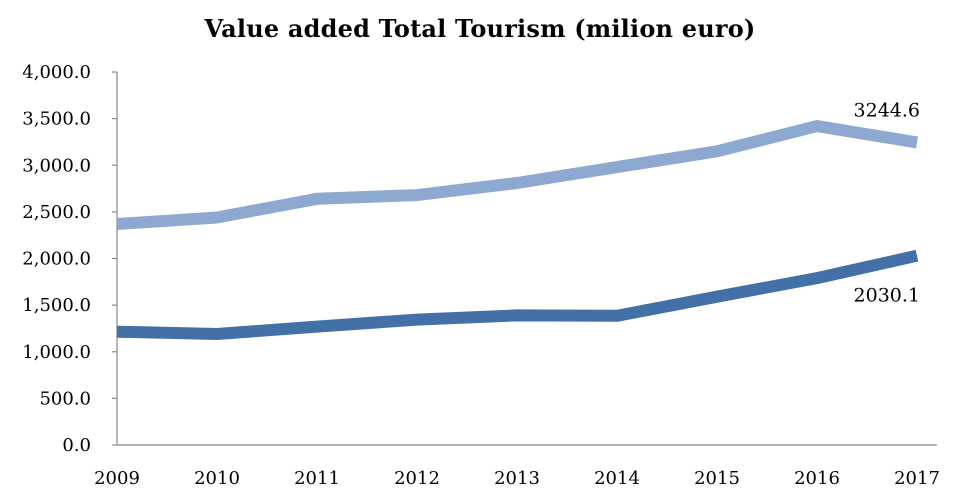 This screenshot has height=490, width=960. Describe the element at coordinates (887, 296) in the screenshot. I see `data-label-series-2: 2030.1` at that location.